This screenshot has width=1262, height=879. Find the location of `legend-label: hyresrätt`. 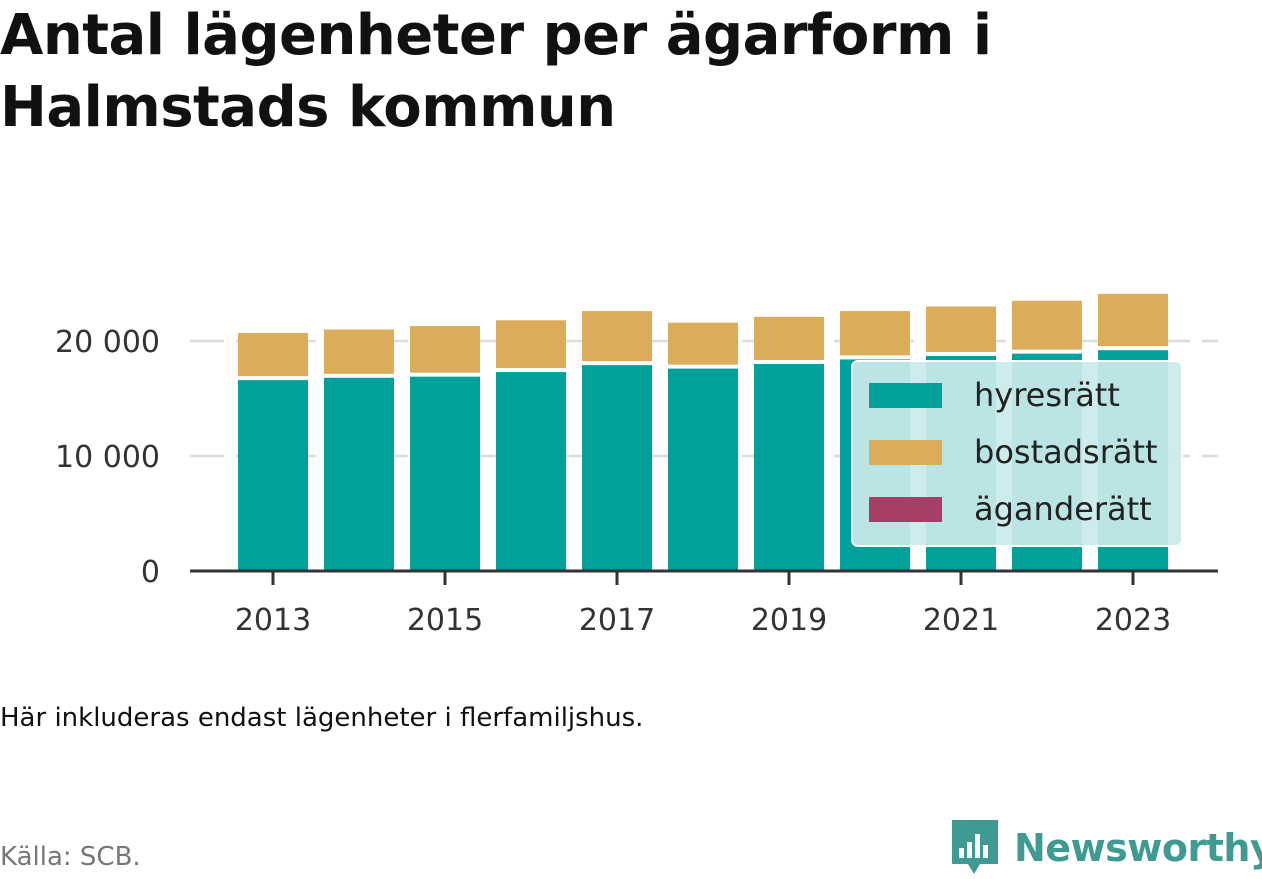

legend-label: hyresrätt is located at coordinates (1047, 395).